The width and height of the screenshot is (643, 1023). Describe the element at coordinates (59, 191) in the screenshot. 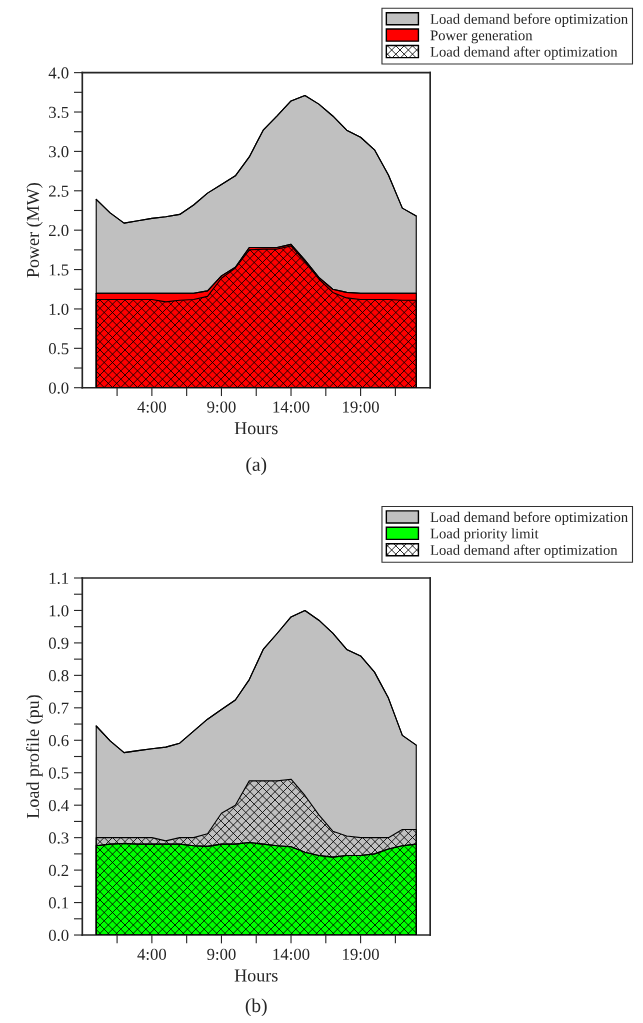

I see `y-tick-label: 2.5` at that location.